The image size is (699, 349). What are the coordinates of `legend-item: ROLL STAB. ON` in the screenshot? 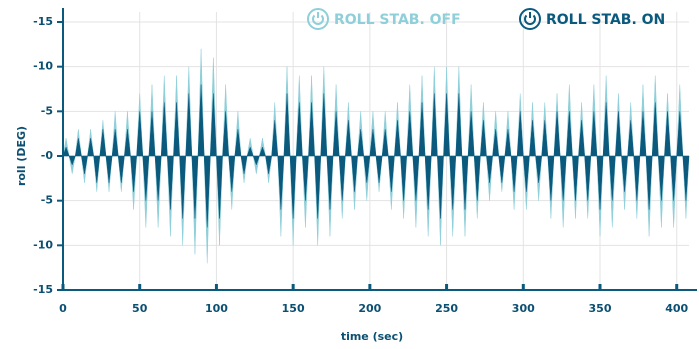 It's located at (592, 19).